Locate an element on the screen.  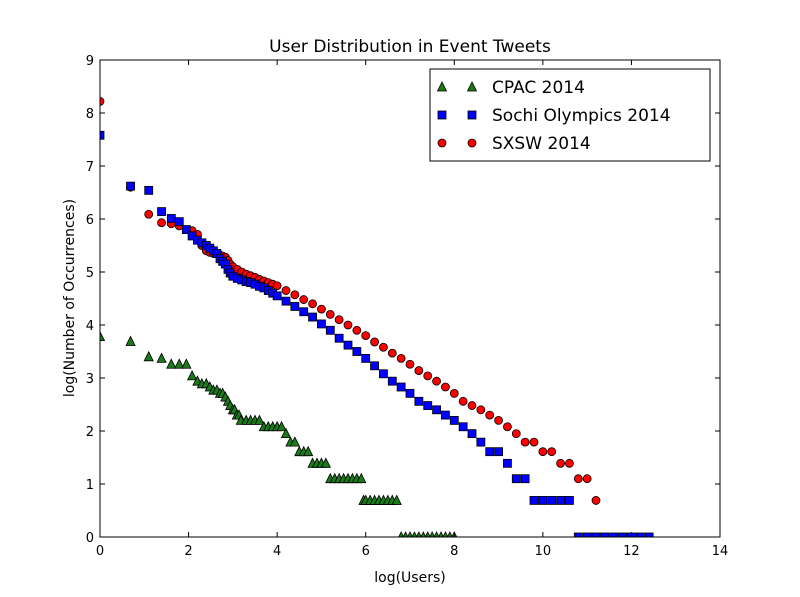
legend-box is located at coordinates (570, 115).